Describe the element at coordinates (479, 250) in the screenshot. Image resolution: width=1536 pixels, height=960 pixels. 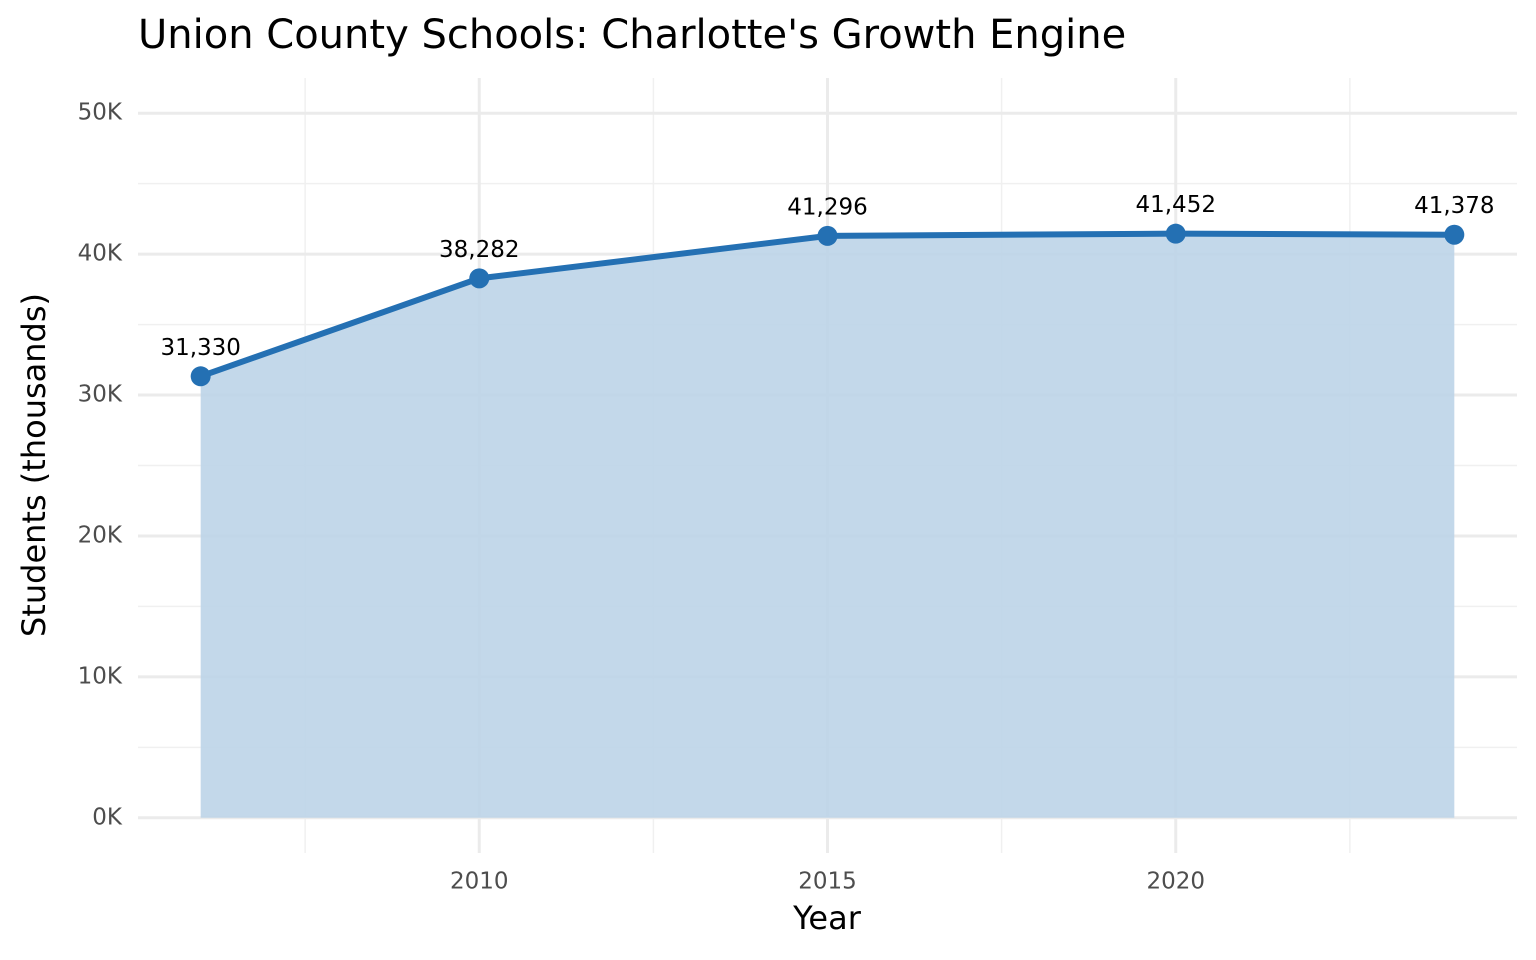
I see `value-label: 38,282` at that location.